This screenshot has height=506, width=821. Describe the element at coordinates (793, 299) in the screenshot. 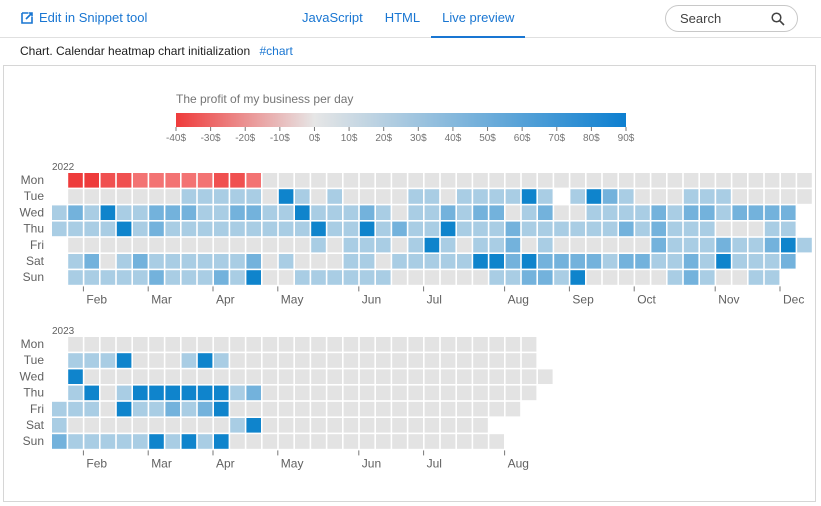

I see `month-label: Dec` at that location.